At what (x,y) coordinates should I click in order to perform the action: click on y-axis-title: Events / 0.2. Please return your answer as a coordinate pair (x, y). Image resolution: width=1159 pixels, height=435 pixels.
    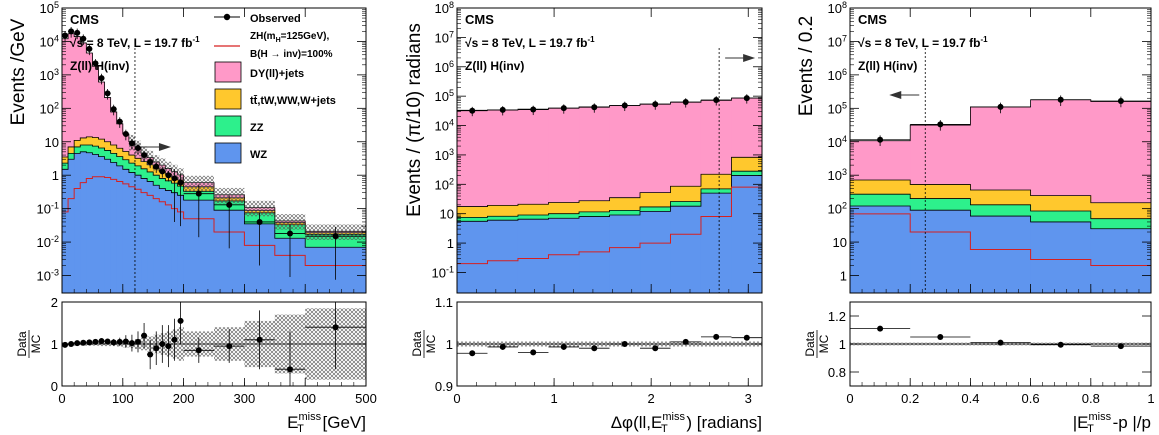
    Looking at the image, I should click on (806, 66).